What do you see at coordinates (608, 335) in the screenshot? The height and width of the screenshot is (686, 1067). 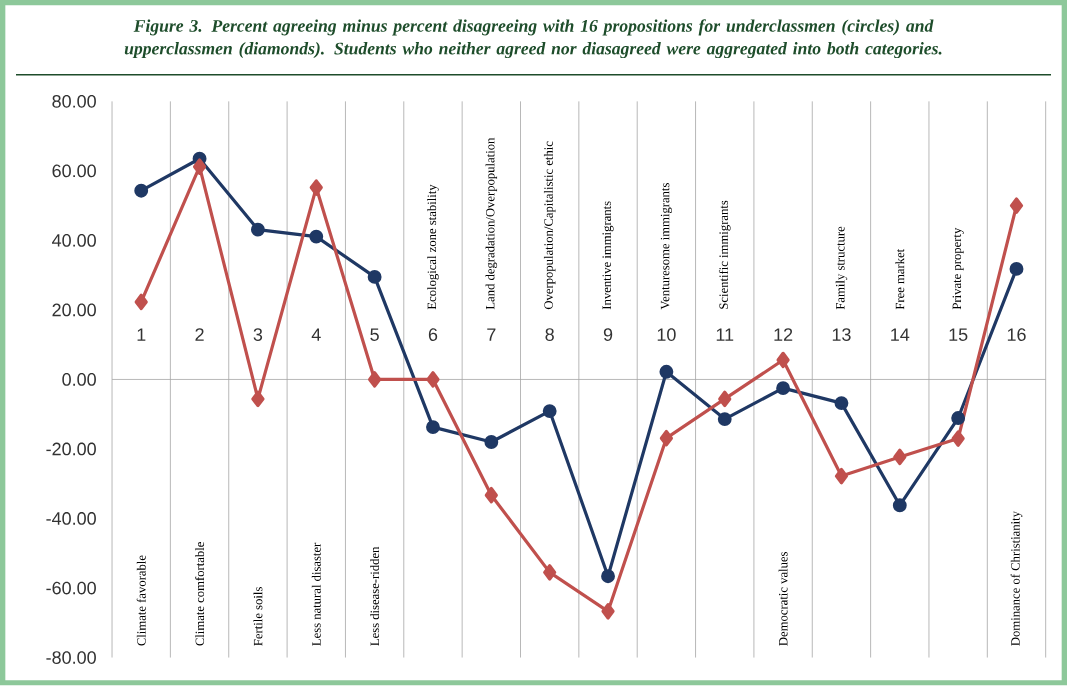 I see `x-tick-label: 9` at bounding box center [608, 335].